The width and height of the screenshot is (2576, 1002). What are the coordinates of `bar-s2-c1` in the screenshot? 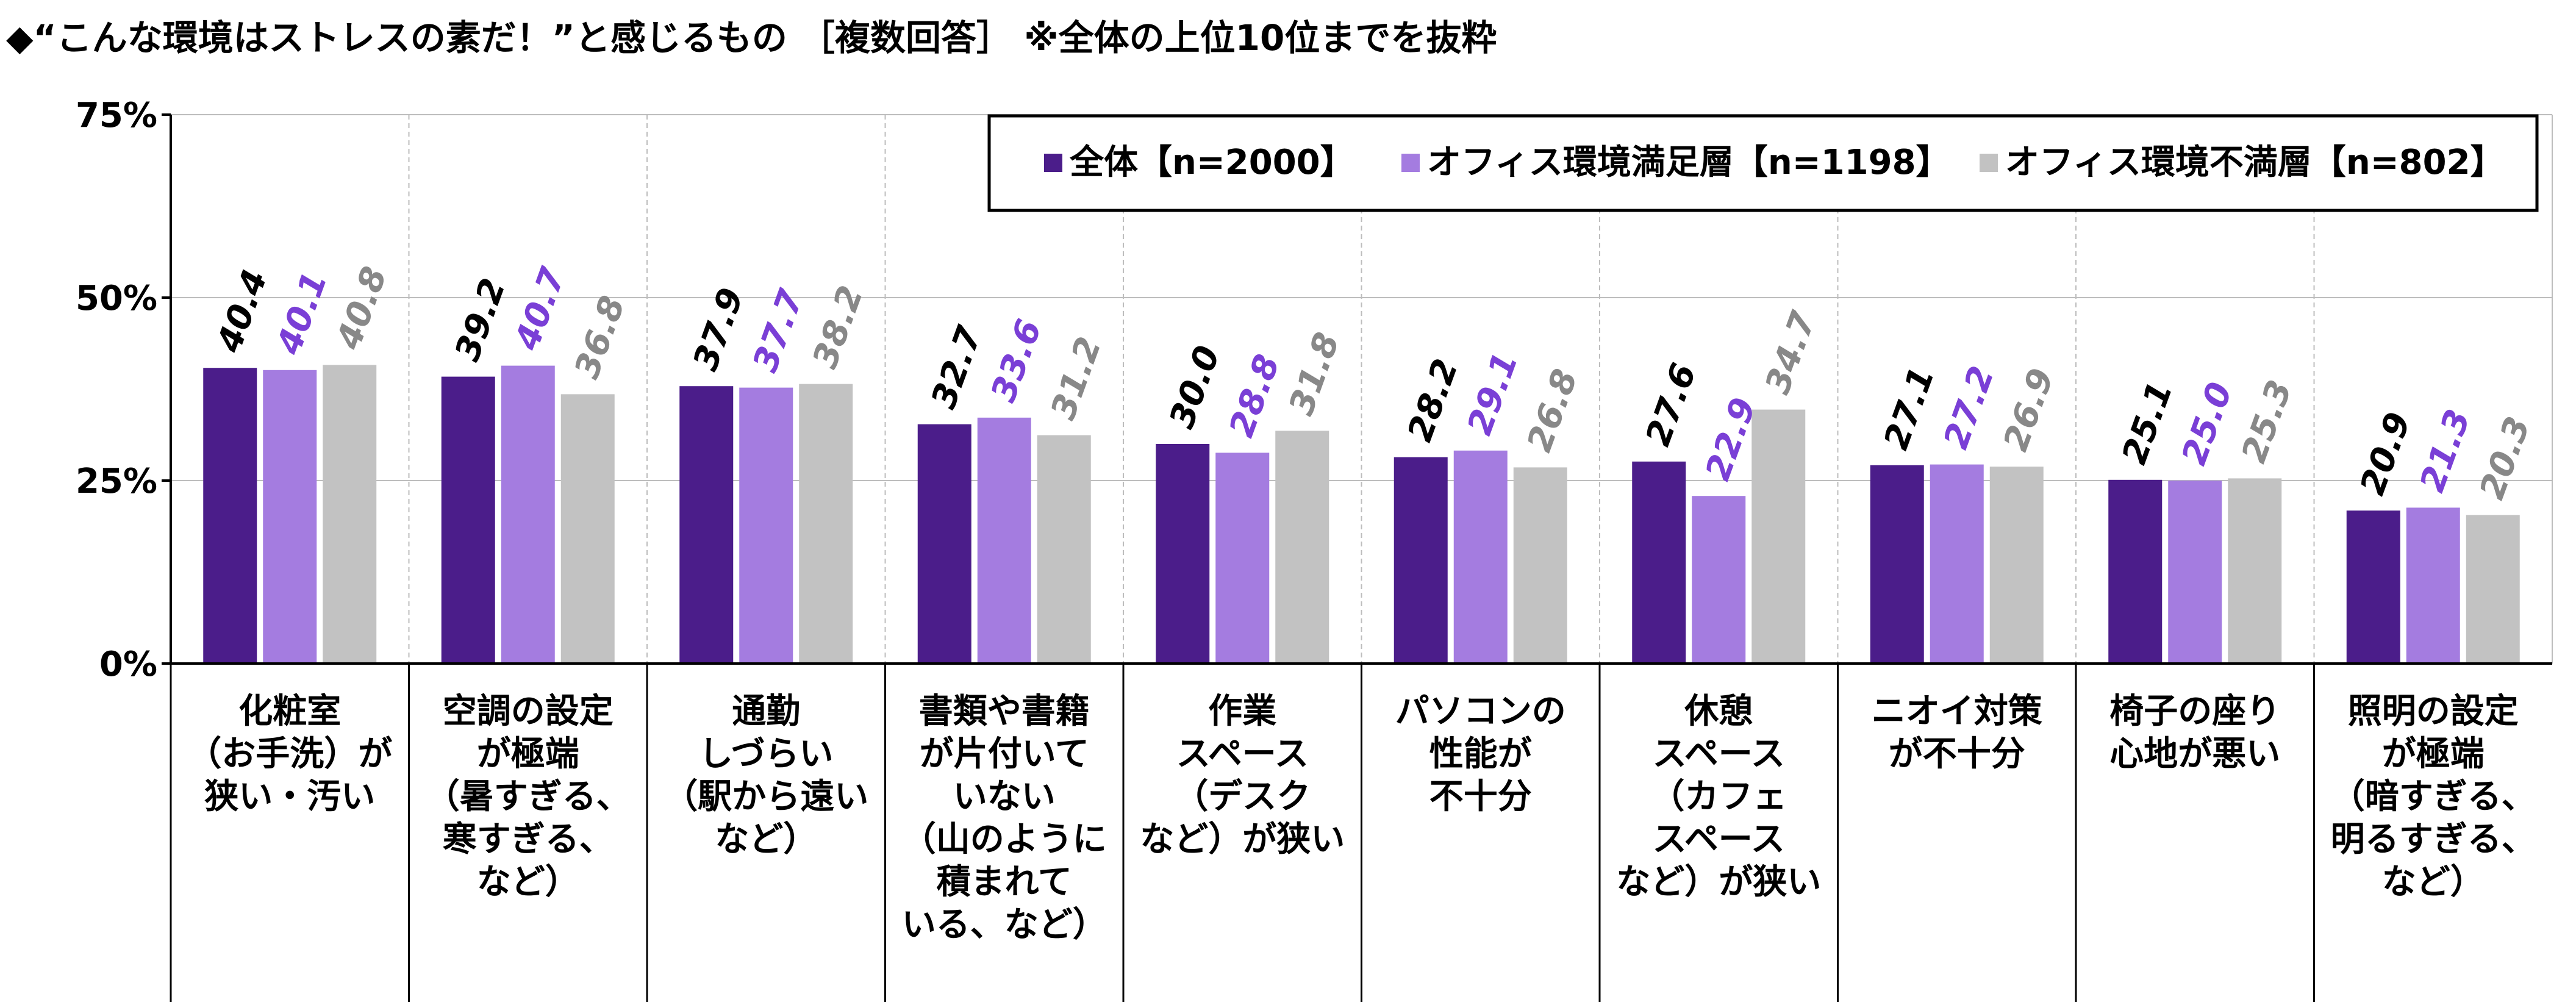 It's located at (587, 529).